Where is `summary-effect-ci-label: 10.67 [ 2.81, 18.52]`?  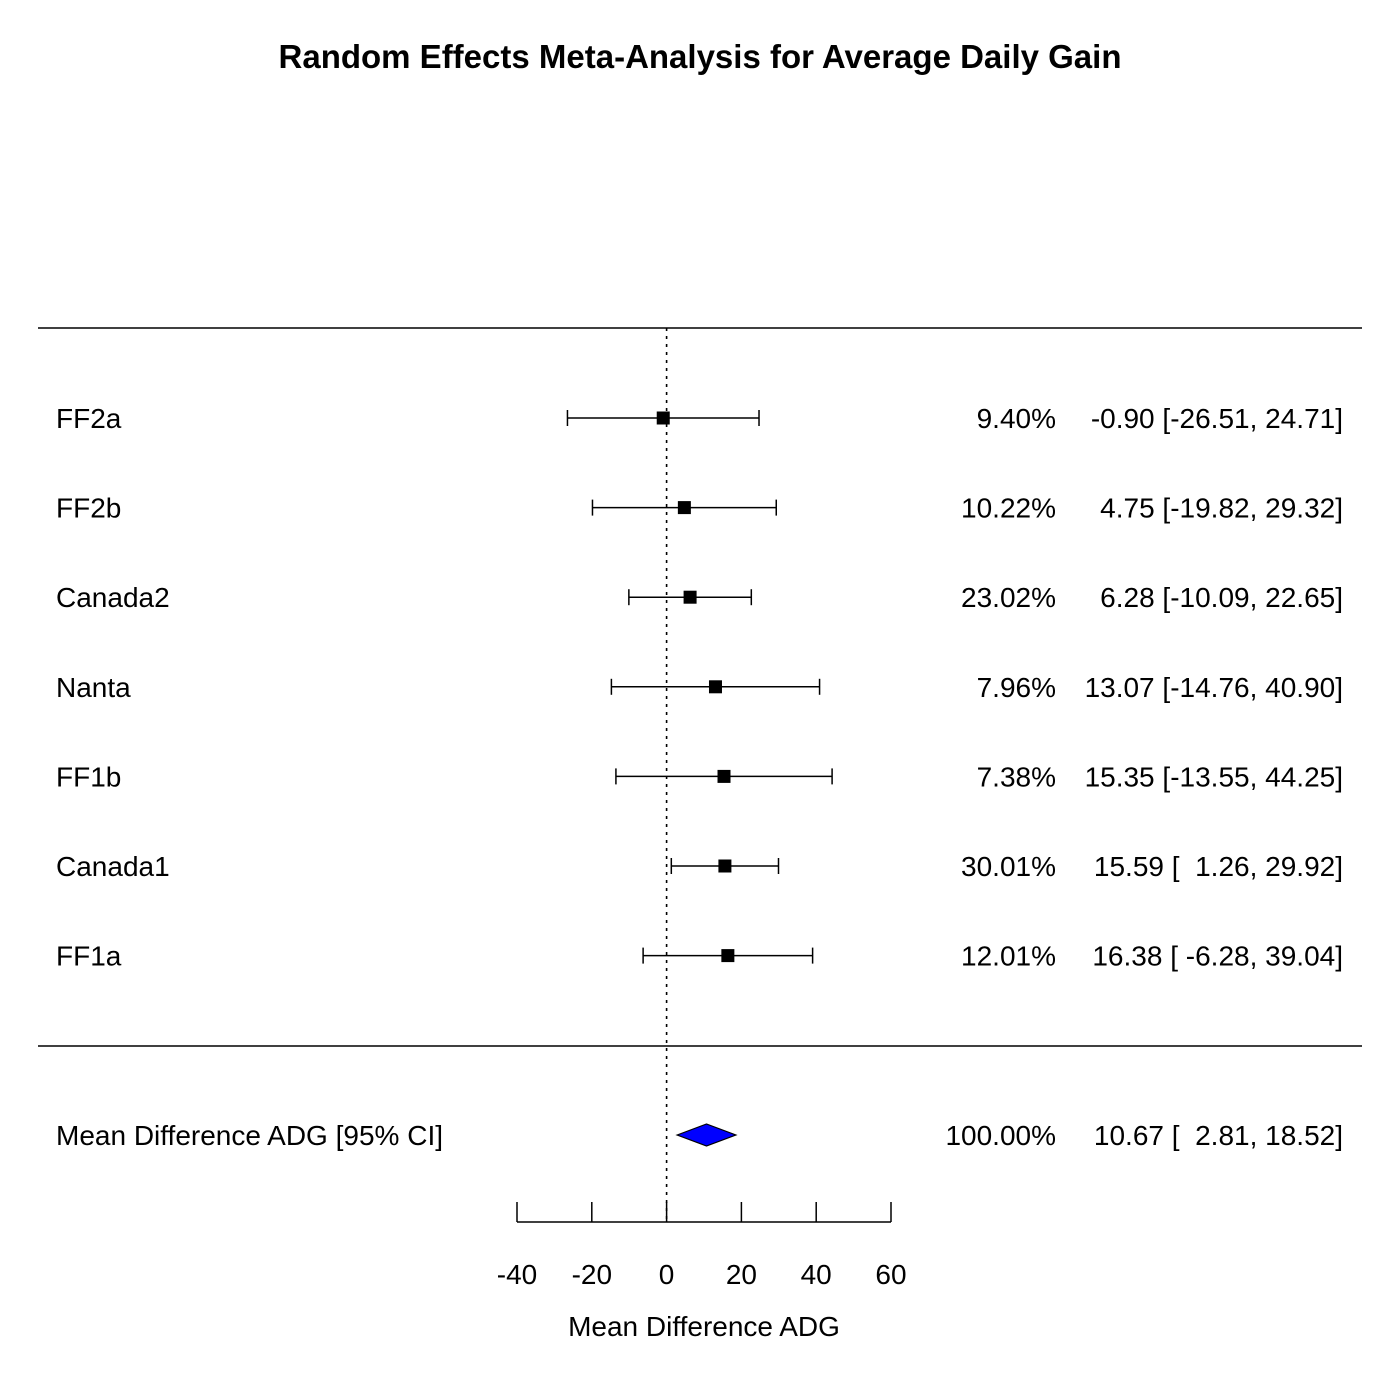 summary-effect-ci-label: 10.67 [ 2.81, 18.52] is located at coordinates (1218, 1135).